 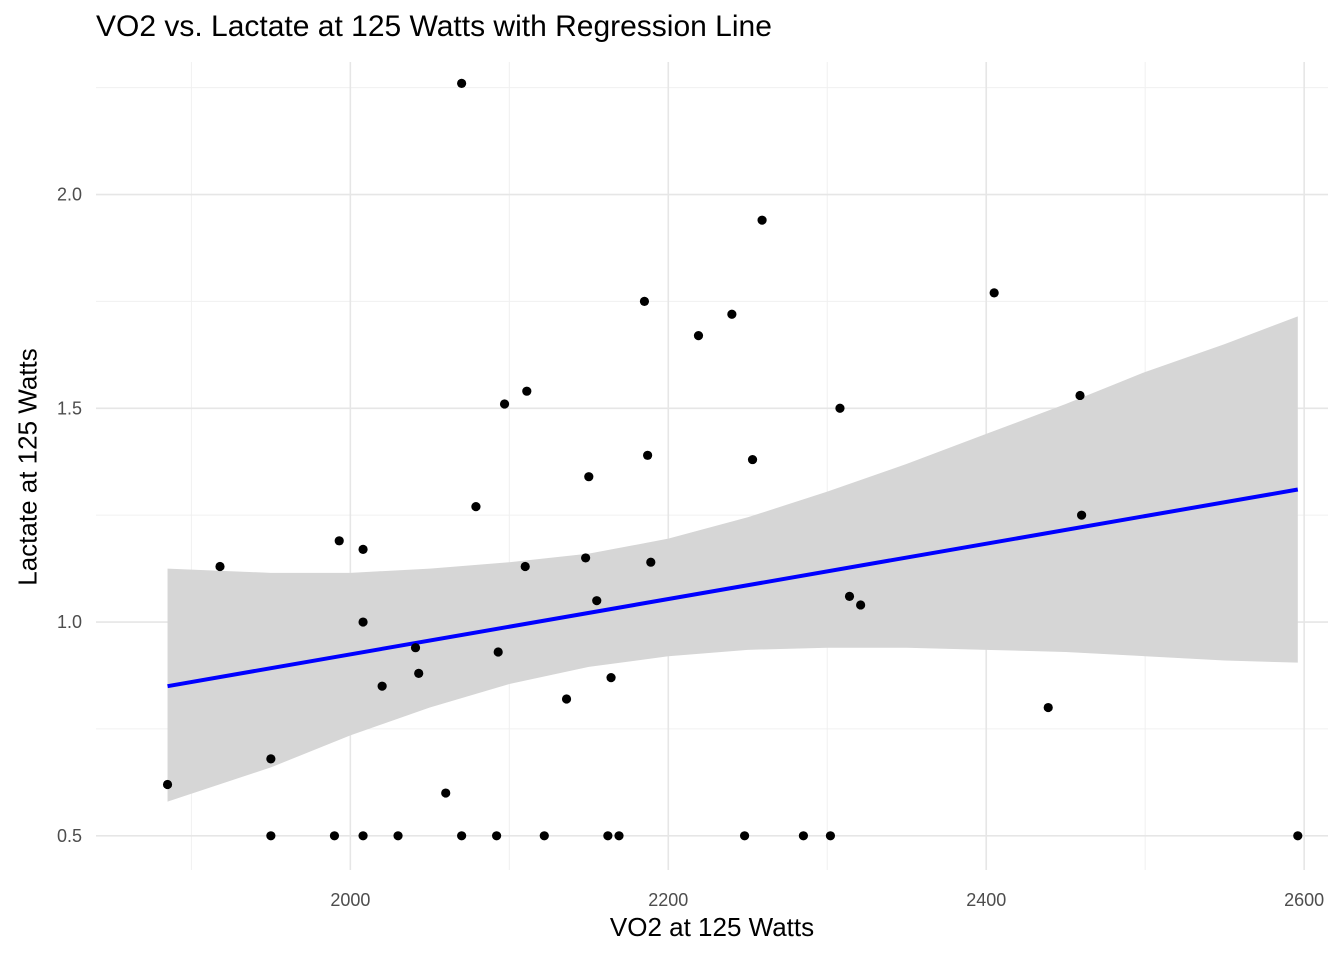 I want to click on x-tick-label: 2600, so click(x=1304, y=900).